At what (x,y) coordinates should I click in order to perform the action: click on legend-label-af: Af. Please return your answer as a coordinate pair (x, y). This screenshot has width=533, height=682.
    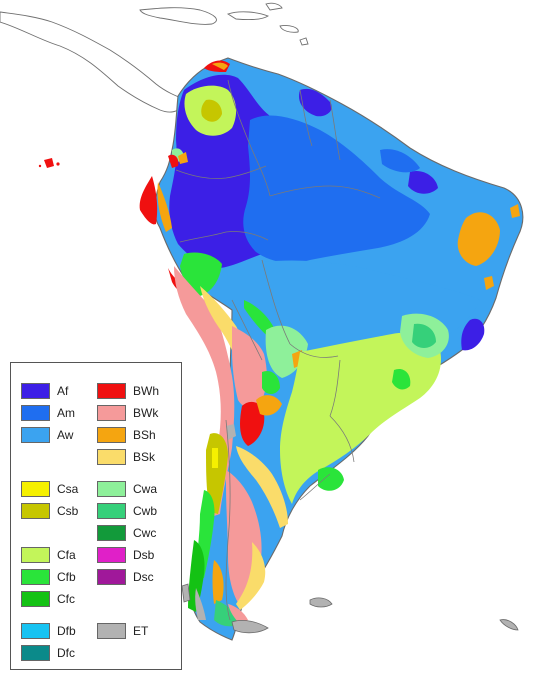
    Looking at the image, I should click on (63, 391).